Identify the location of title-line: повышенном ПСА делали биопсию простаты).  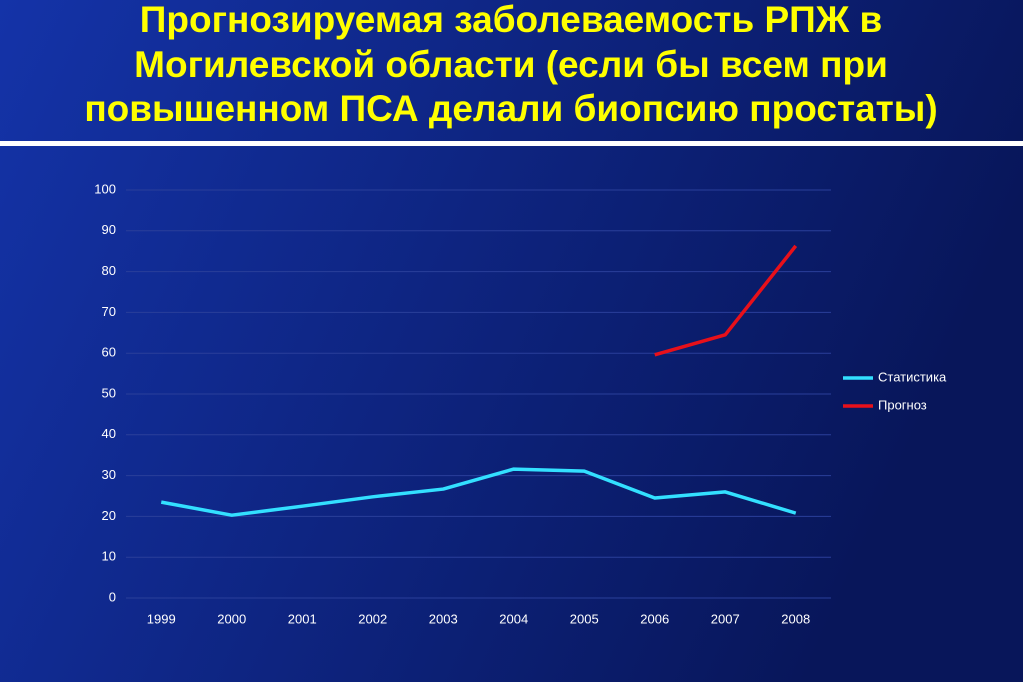
(510, 108).